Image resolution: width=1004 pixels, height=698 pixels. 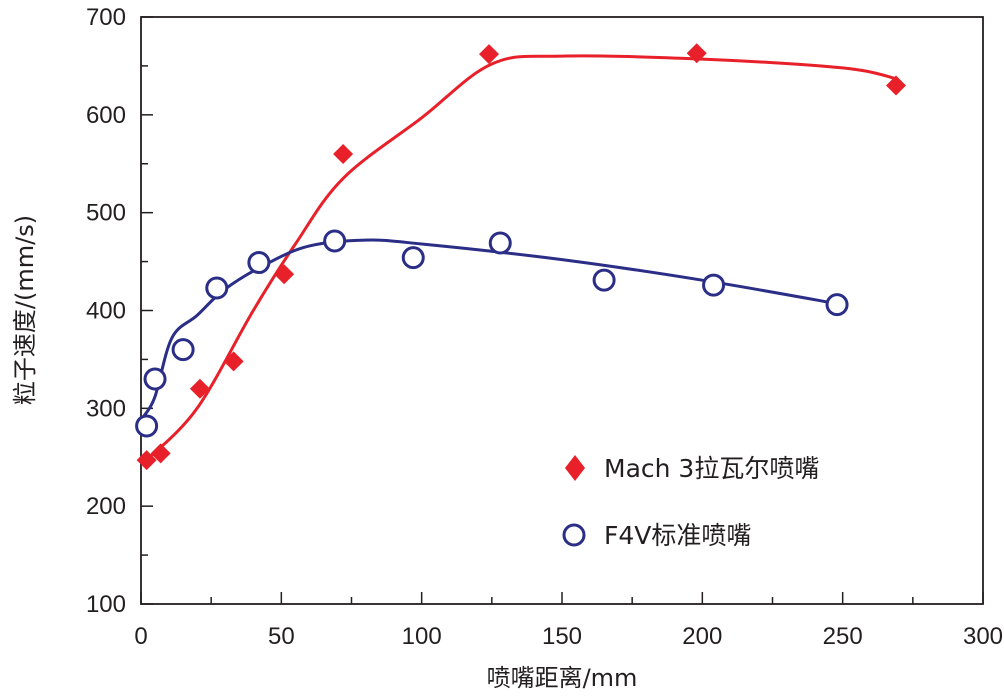 What do you see at coordinates (106, 408) in the screenshot?
I see `y-tick-label: 300` at bounding box center [106, 408].